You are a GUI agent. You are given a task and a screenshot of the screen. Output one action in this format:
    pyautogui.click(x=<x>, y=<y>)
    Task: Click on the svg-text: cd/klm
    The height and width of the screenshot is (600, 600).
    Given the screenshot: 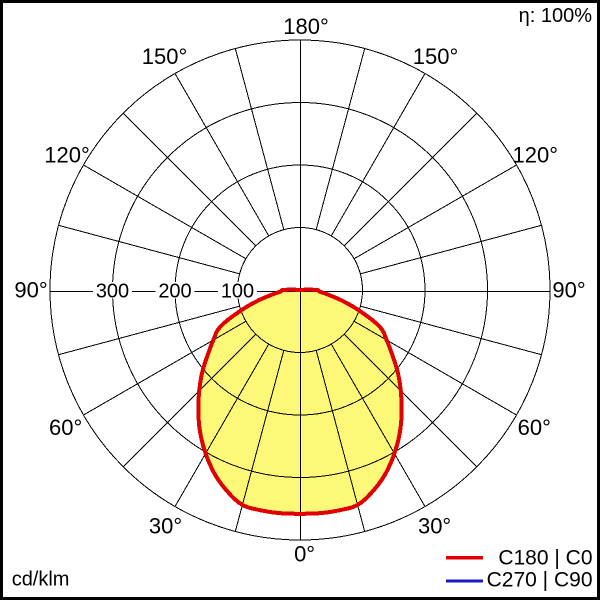 What is the action you would take?
    pyautogui.click(x=41, y=580)
    